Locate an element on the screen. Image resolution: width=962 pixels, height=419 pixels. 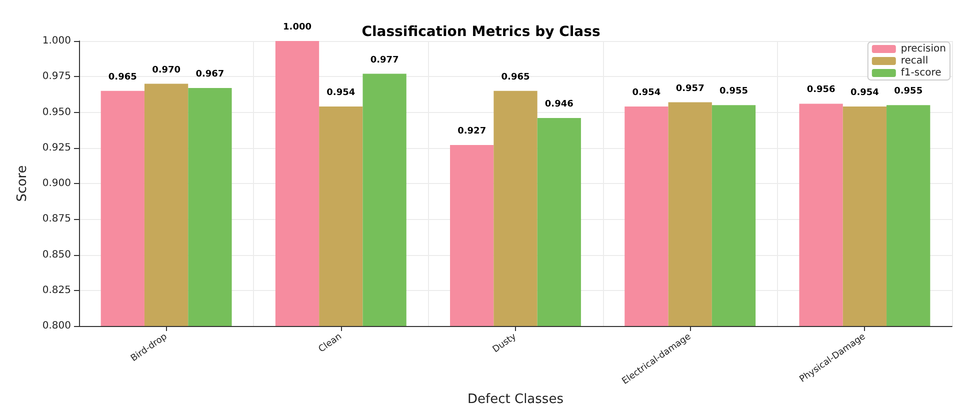
y-axis-title: Score is located at coordinates (22, 183).